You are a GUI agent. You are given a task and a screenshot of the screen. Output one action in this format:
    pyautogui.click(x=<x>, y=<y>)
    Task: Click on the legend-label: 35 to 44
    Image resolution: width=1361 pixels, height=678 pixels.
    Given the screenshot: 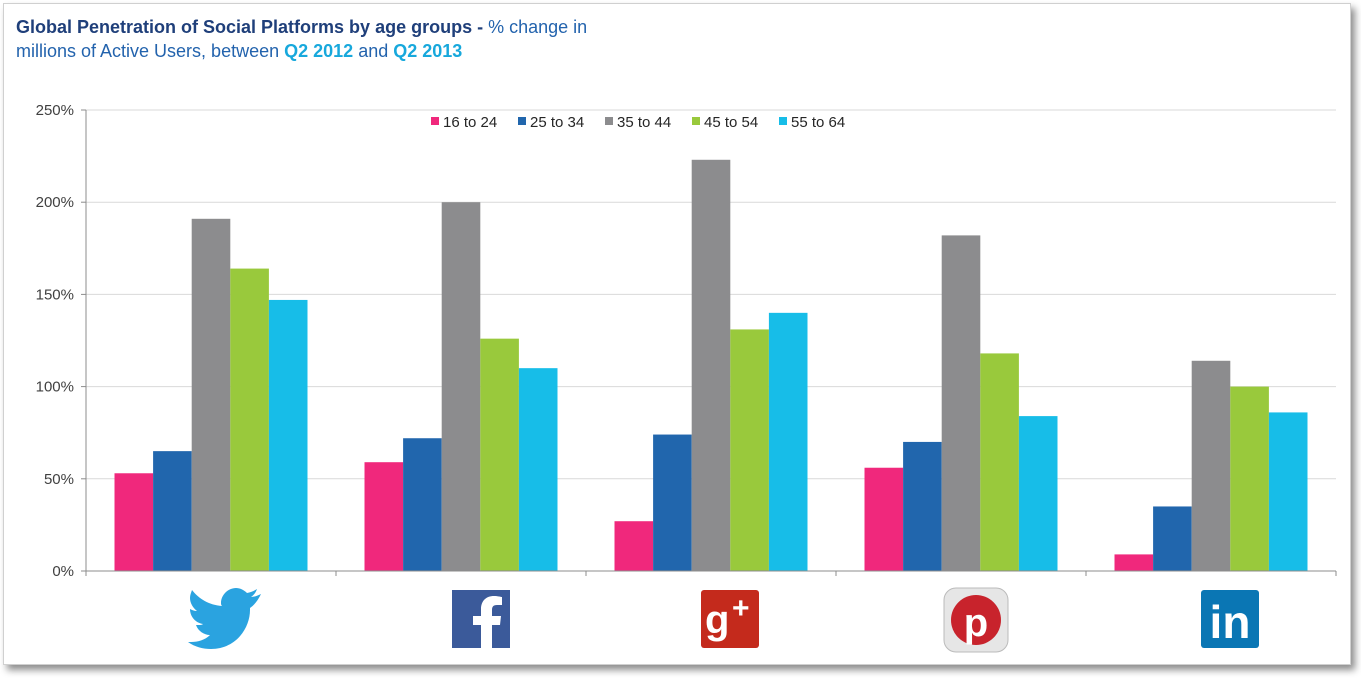 What is the action you would take?
    pyautogui.click(x=644, y=122)
    